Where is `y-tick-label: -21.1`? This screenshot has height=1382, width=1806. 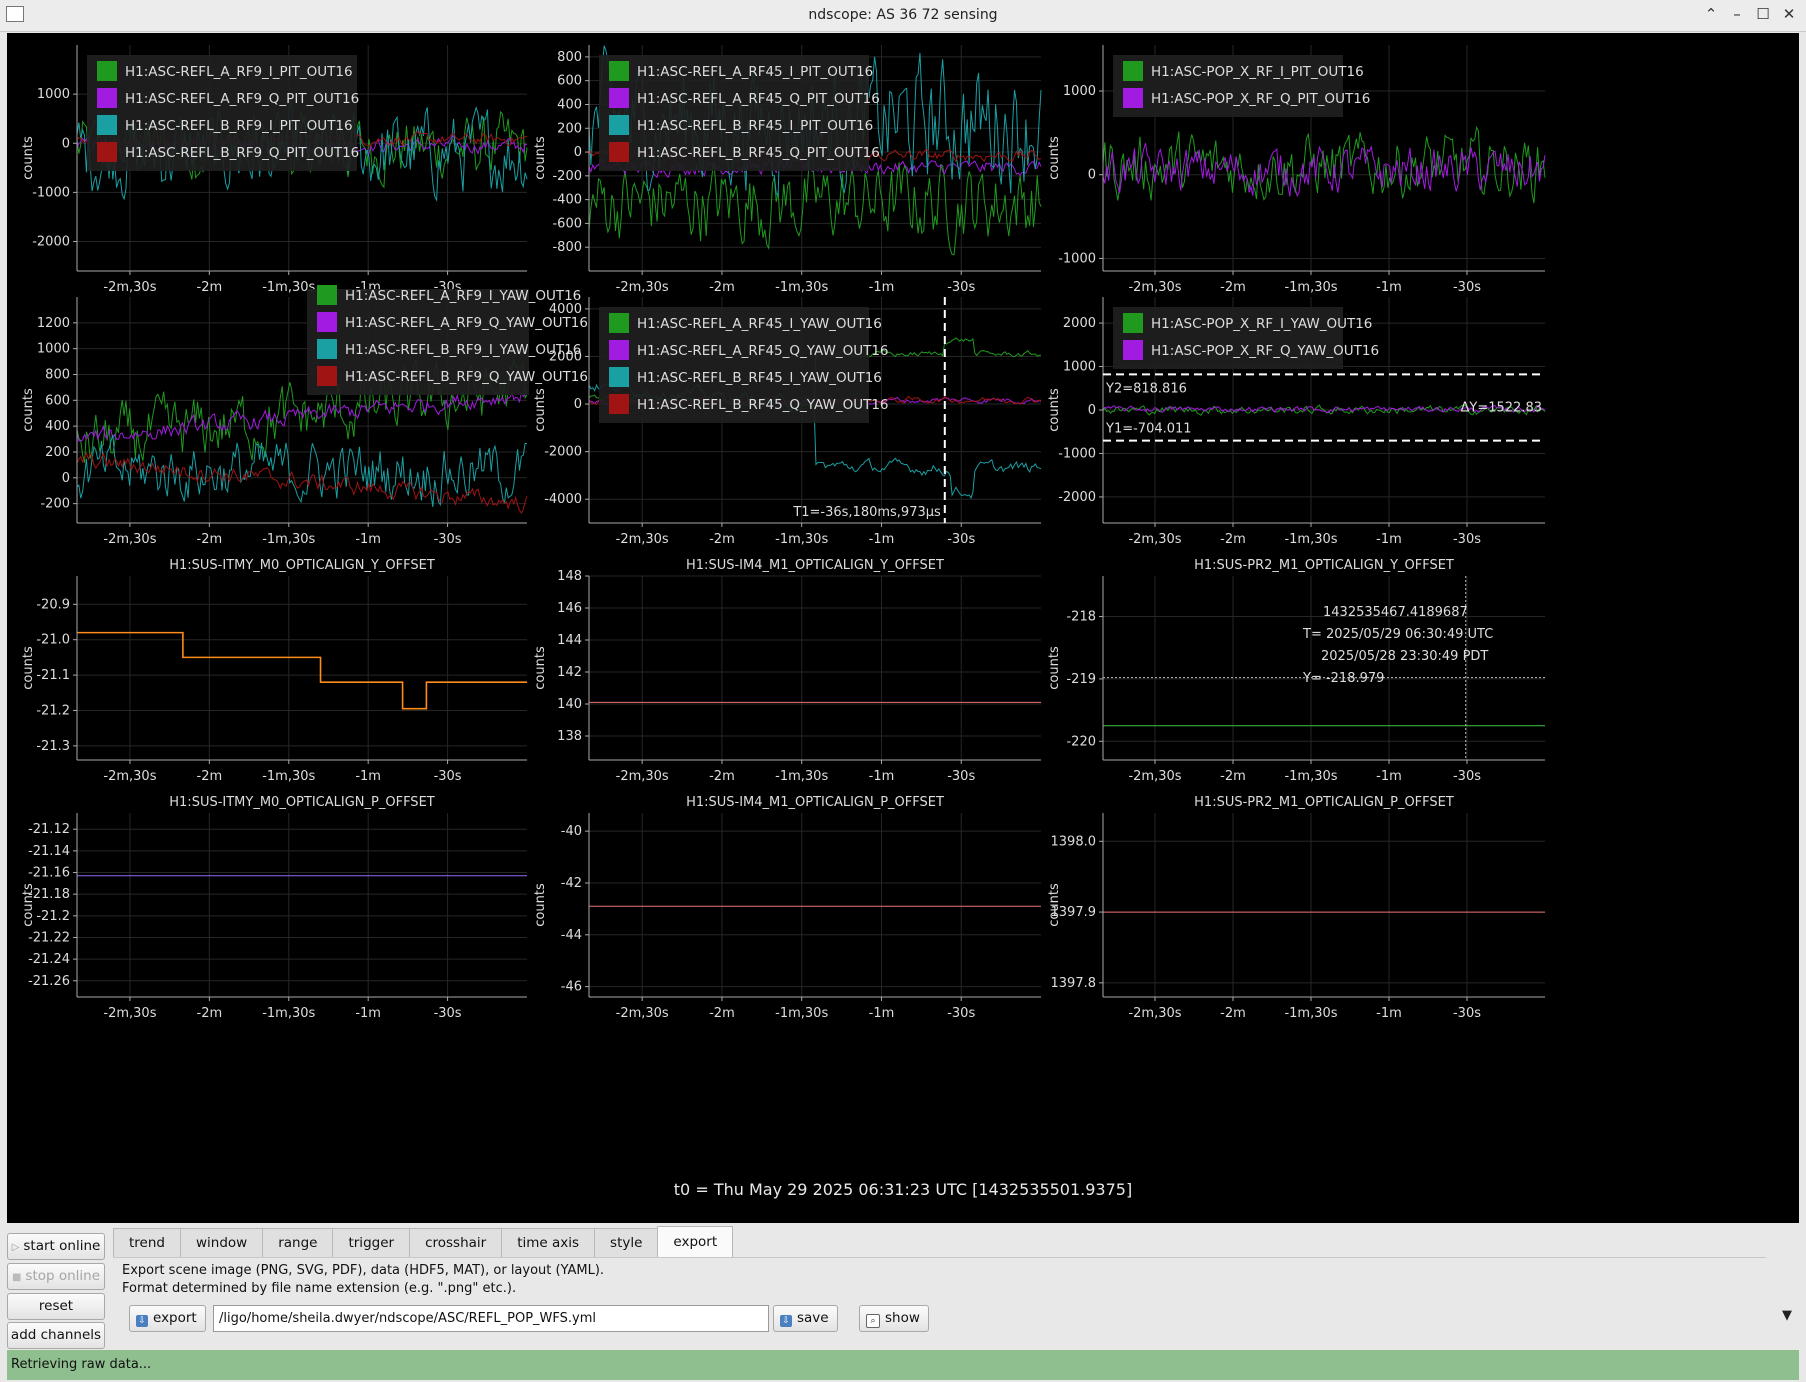
y-tick-label: -21.1 is located at coordinates (53, 675).